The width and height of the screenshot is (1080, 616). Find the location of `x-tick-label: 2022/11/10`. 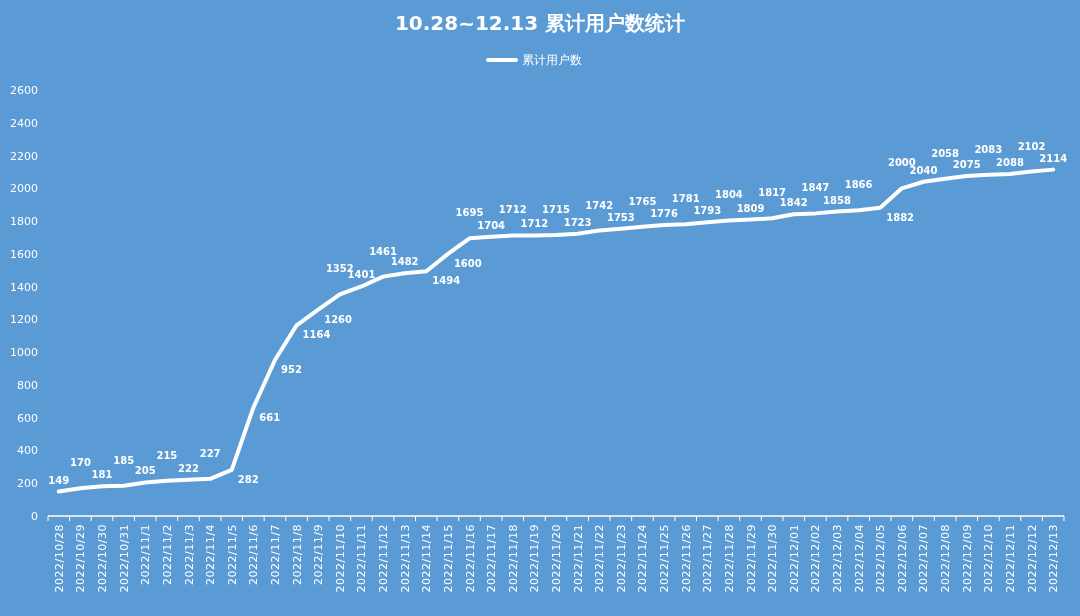

x-tick-label: 2022/11/10 is located at coordinates (340, 558).